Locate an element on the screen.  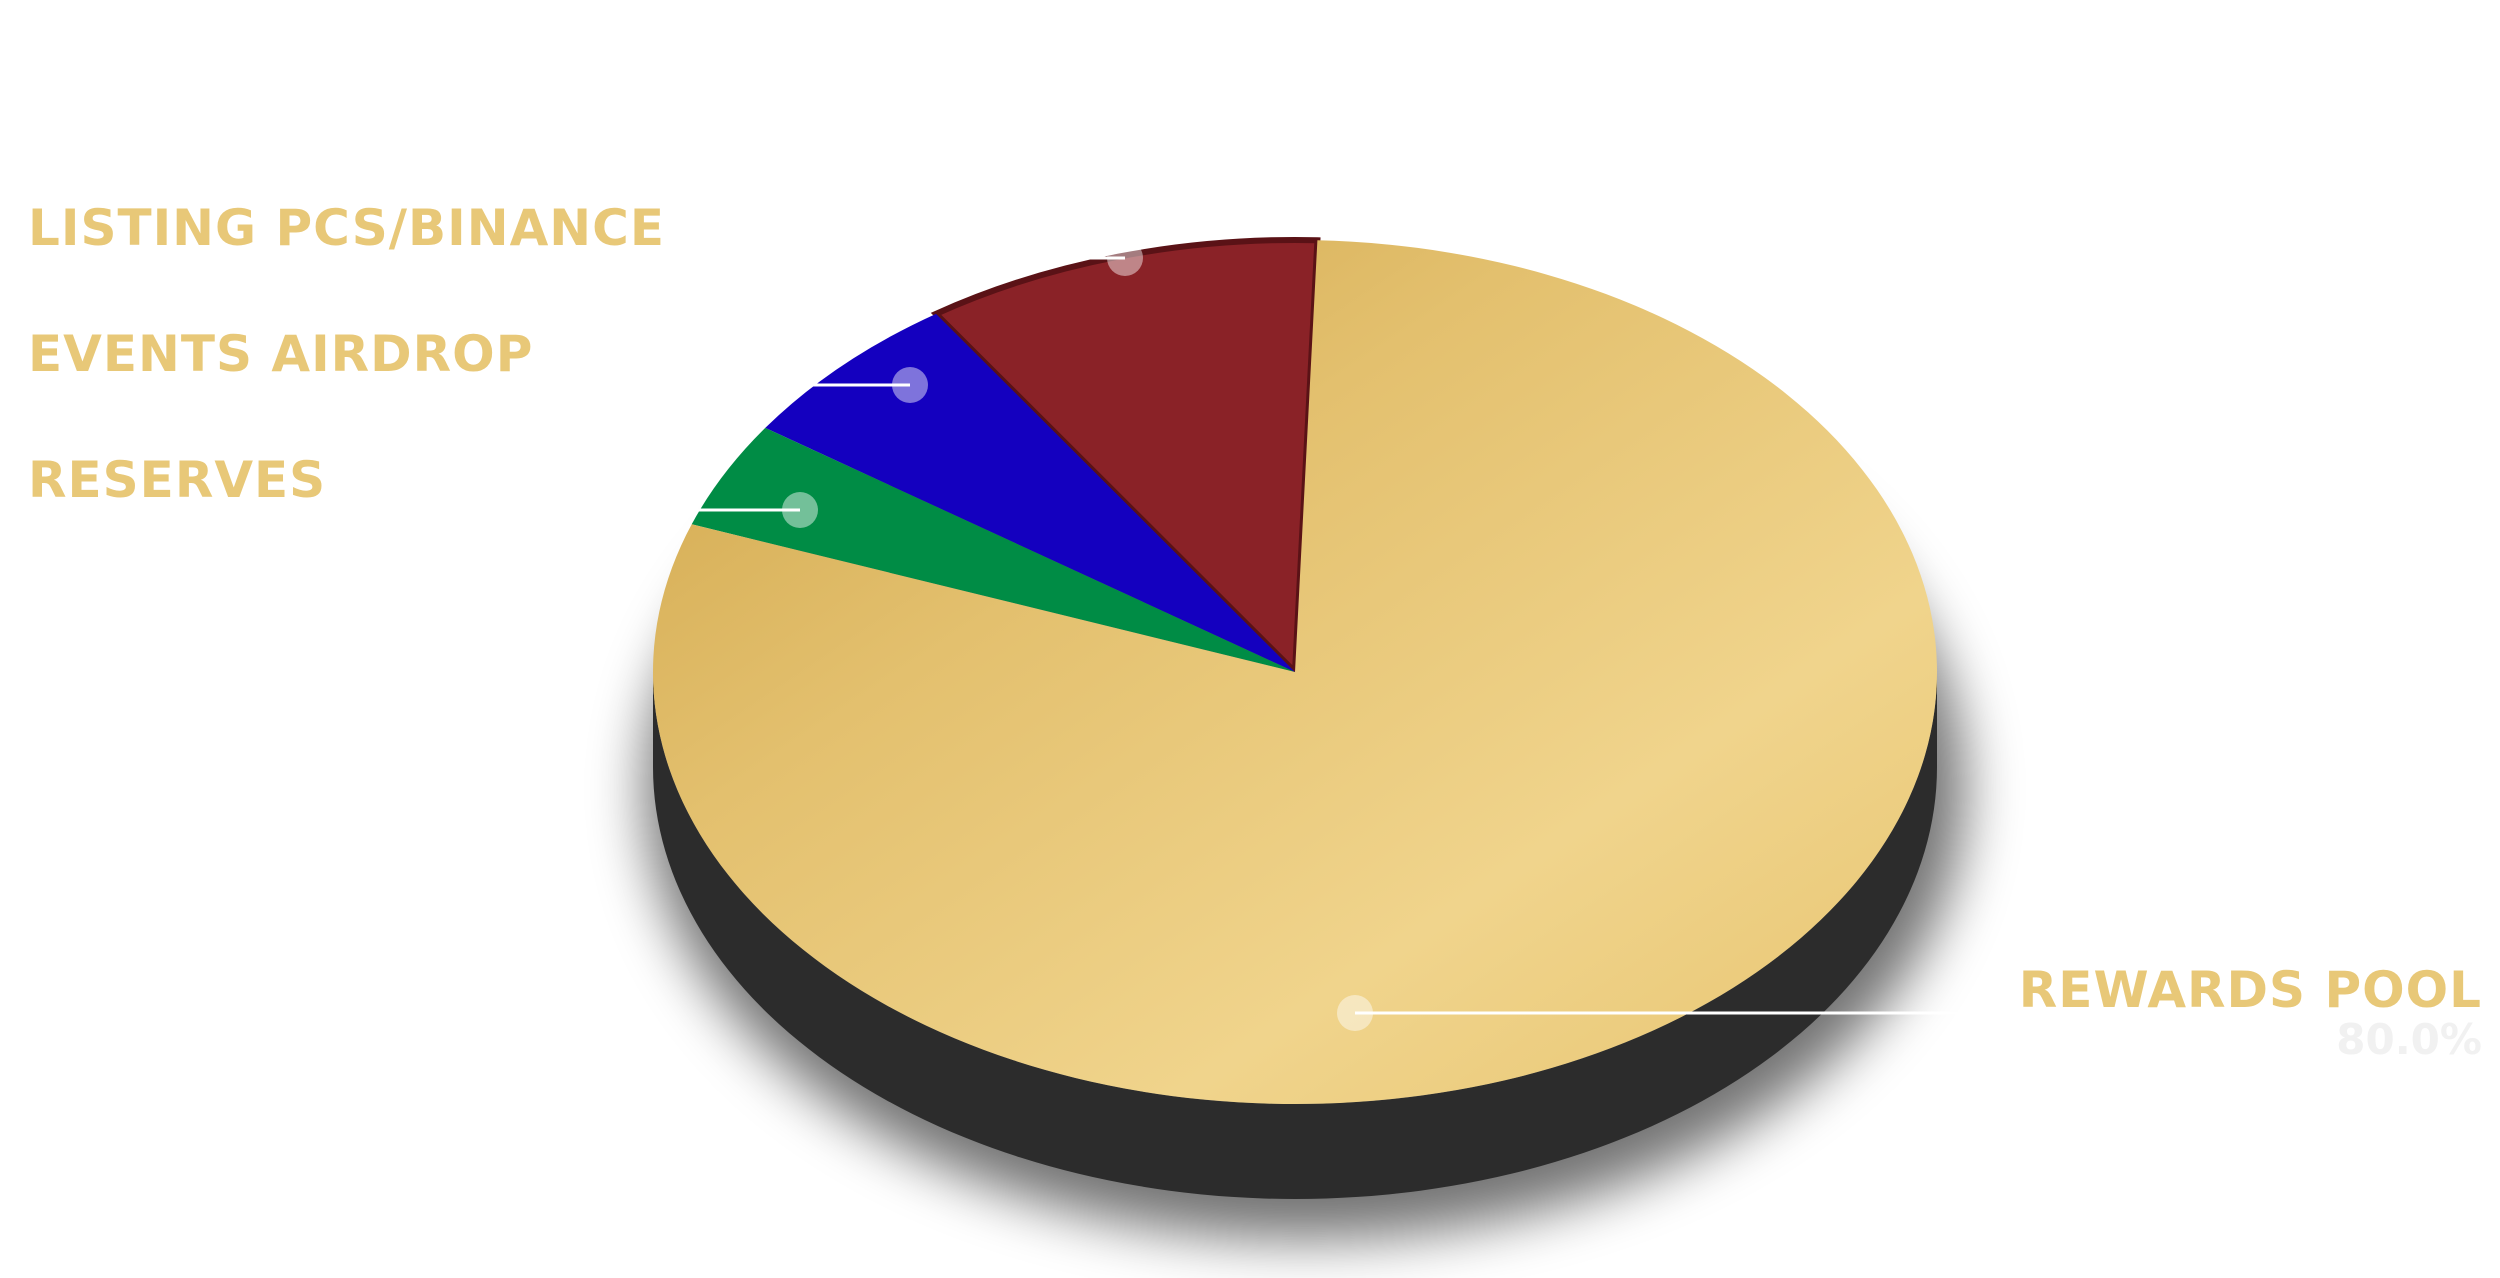
label-rewards-pool: REWARDS POOL is located at coordinates (2250, 990).